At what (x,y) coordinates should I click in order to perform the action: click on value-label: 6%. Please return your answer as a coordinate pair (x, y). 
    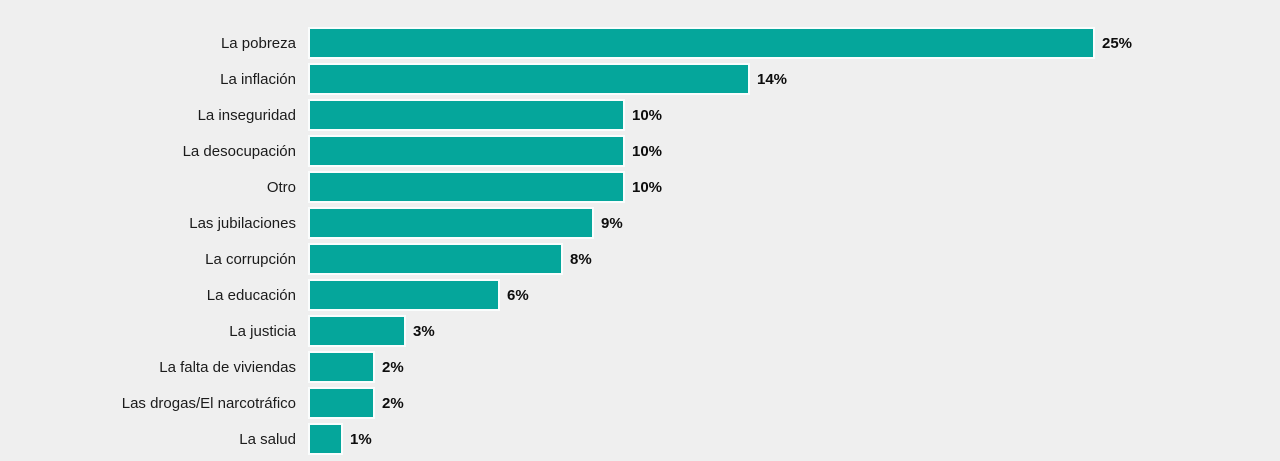
    Looking at the image, I should click on (518, 295).